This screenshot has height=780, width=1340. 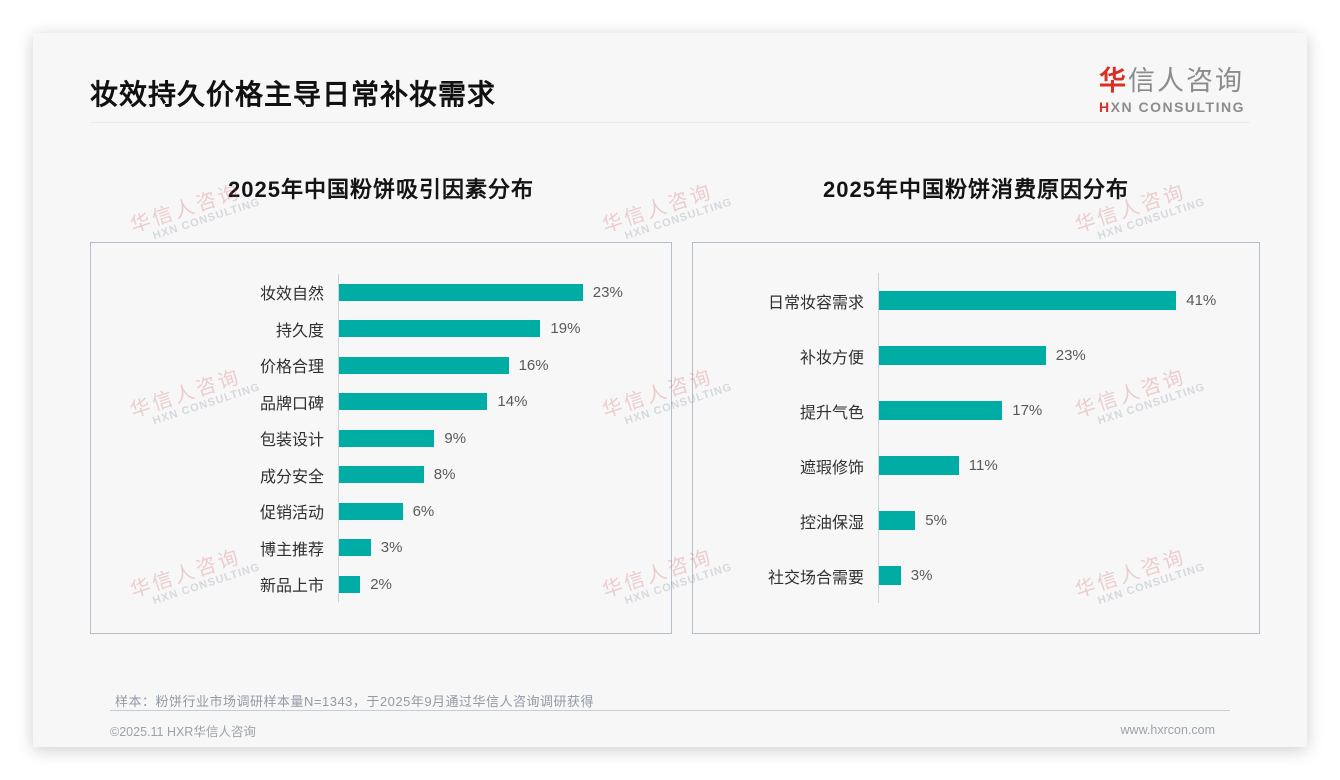 I want to click on category-label: 品牌口碑, so click(x=291, y=404).